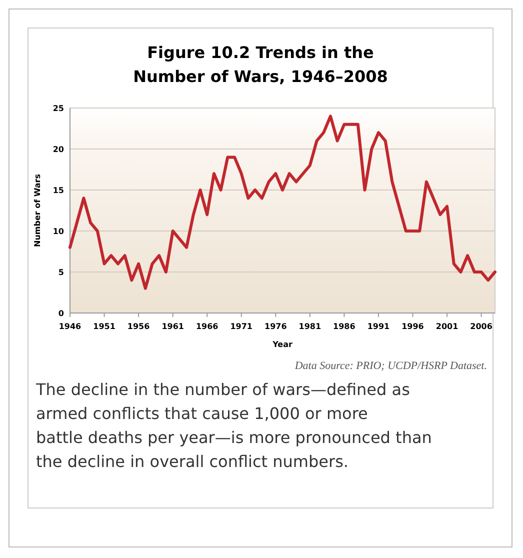 This screenshot has width=523, height=558. What do you see at coordinates (276, 326) in the screenshot?
I see `x-tick-label: 1976` at bounding box center [276, 326].